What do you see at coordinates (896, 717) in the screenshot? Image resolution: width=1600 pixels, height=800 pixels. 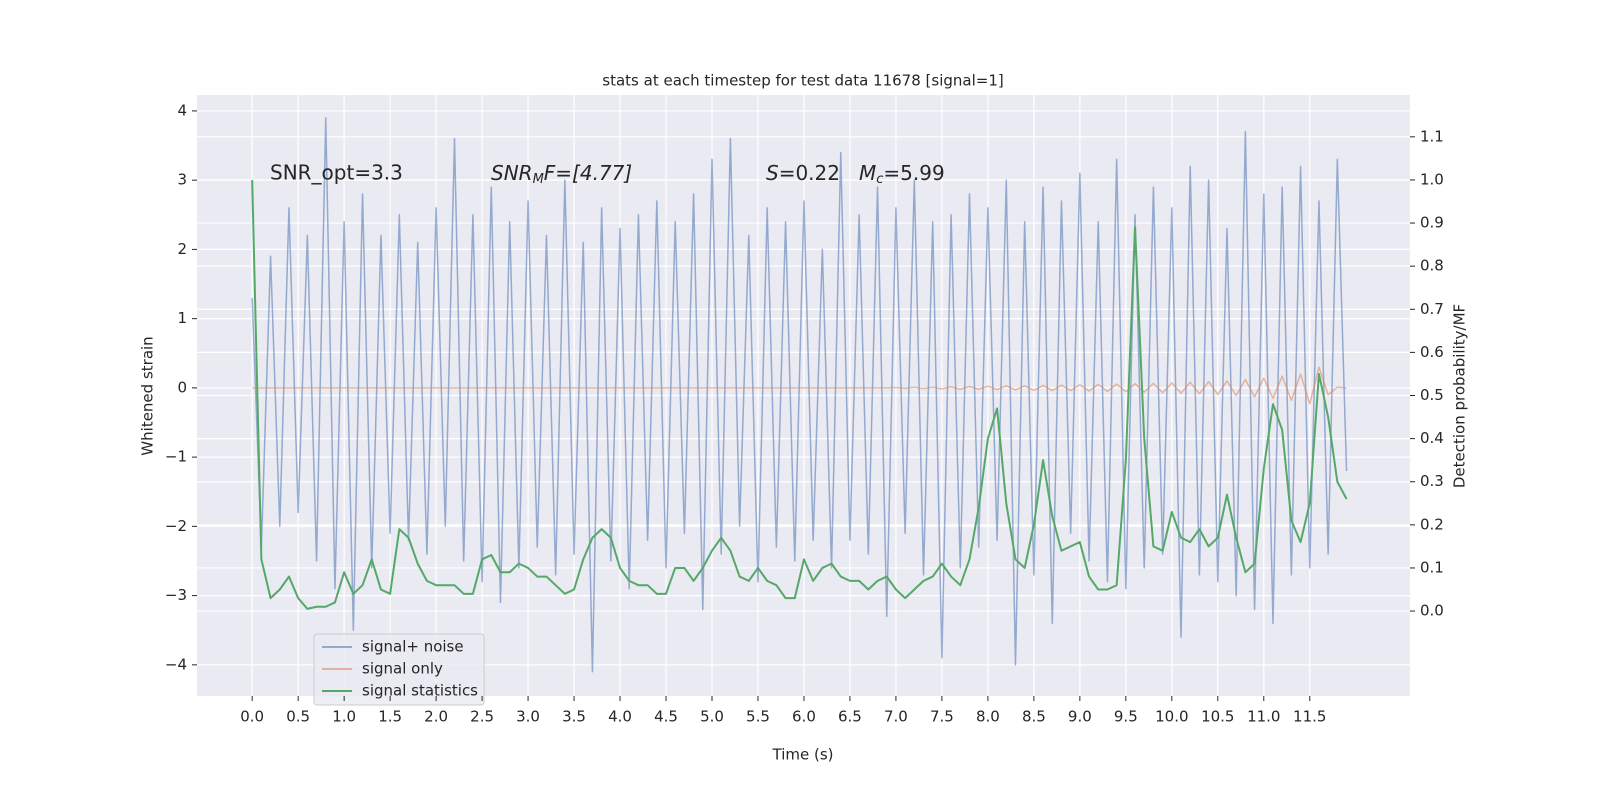 I see `x-tick-label: 7.0` at bounding box center [896, 717].